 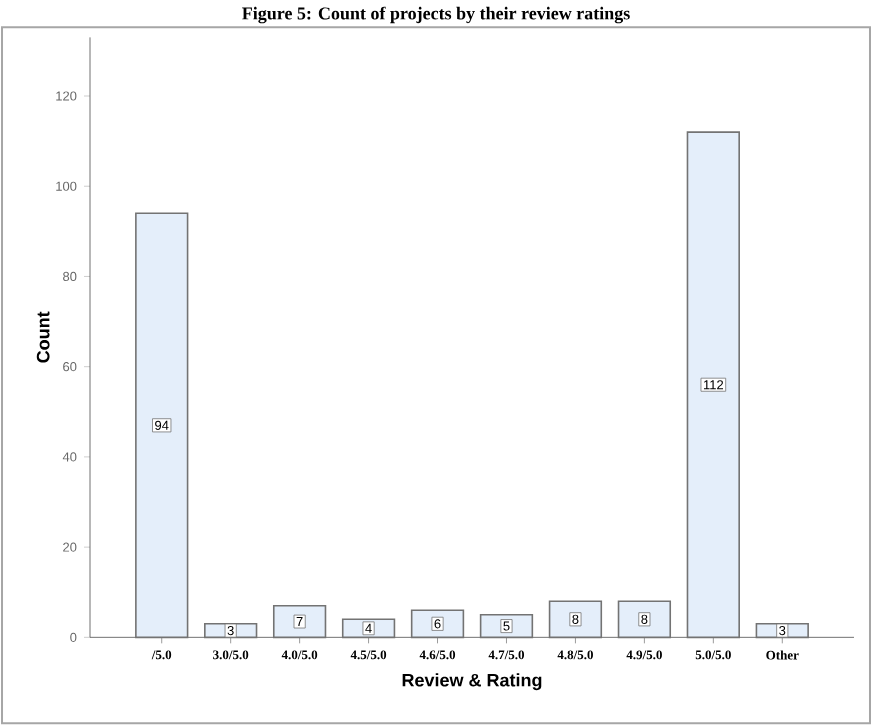 I want to click on x-axis-title: Review & Rating, so click(x=472, y=682).